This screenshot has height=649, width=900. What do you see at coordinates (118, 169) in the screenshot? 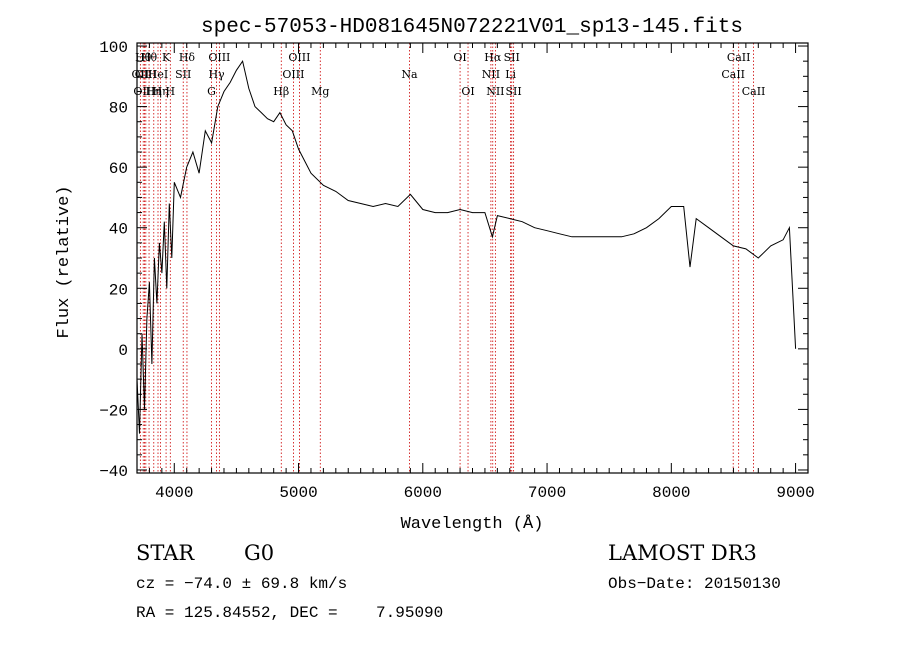
I see `y-tick-label: 60` at bounding box center [118, 169].